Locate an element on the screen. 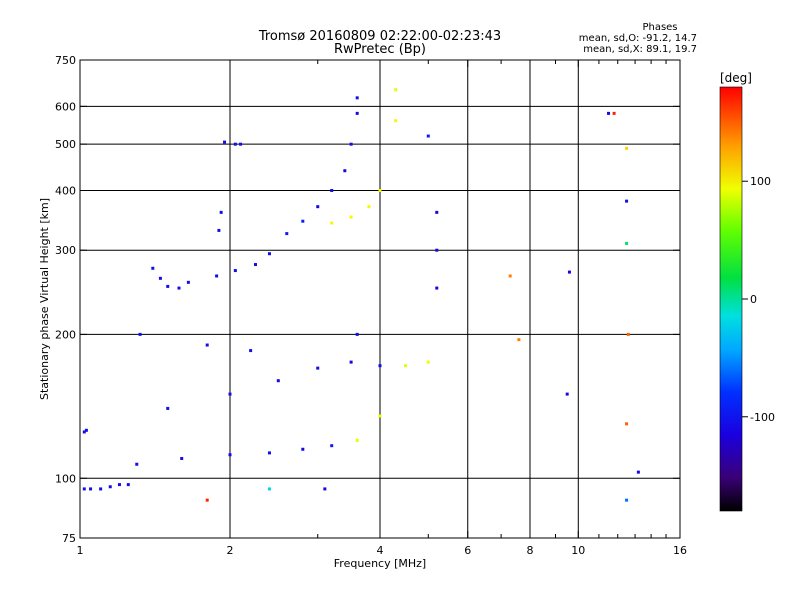 Image resolution: width=800 pixels, height=600 pixels. stats-o: mean, sd,O: -91.2, 14.7 is located at coordinates (638, 38).